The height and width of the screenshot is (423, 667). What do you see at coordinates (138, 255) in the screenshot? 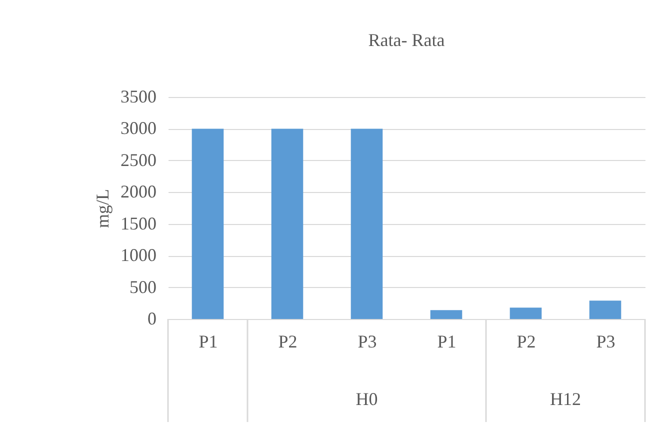
I see `y-tick-label: 1000` at bounding box center [138, 255].